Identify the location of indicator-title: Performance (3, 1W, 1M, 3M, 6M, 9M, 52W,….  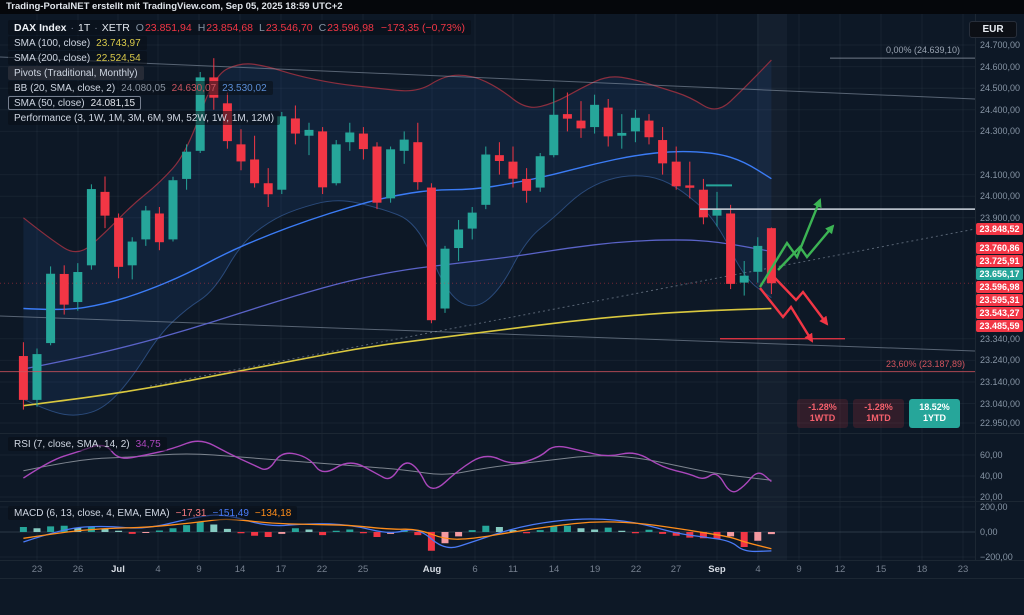
(144, 118).